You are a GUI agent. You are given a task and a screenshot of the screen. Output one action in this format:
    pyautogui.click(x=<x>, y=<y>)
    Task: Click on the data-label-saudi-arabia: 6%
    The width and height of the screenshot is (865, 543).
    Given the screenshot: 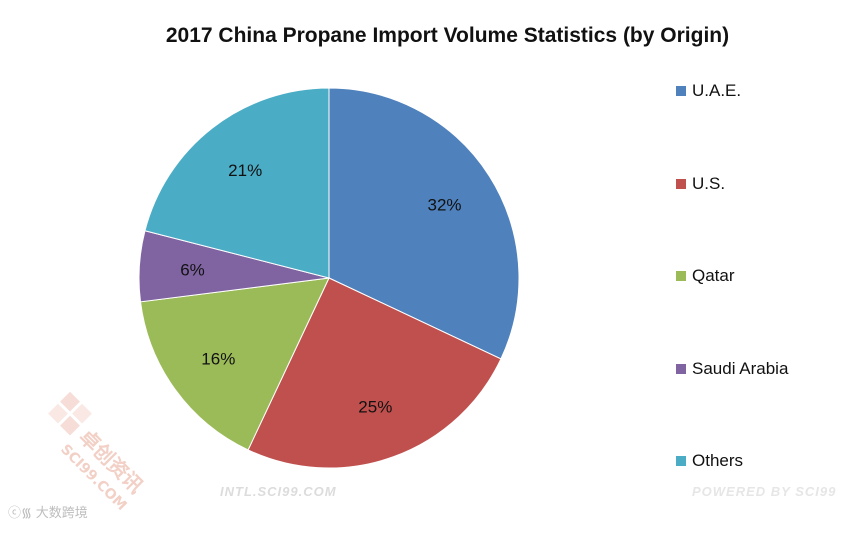 What is the action you would take?
    pyautogui.click(x=192, y=269)
    